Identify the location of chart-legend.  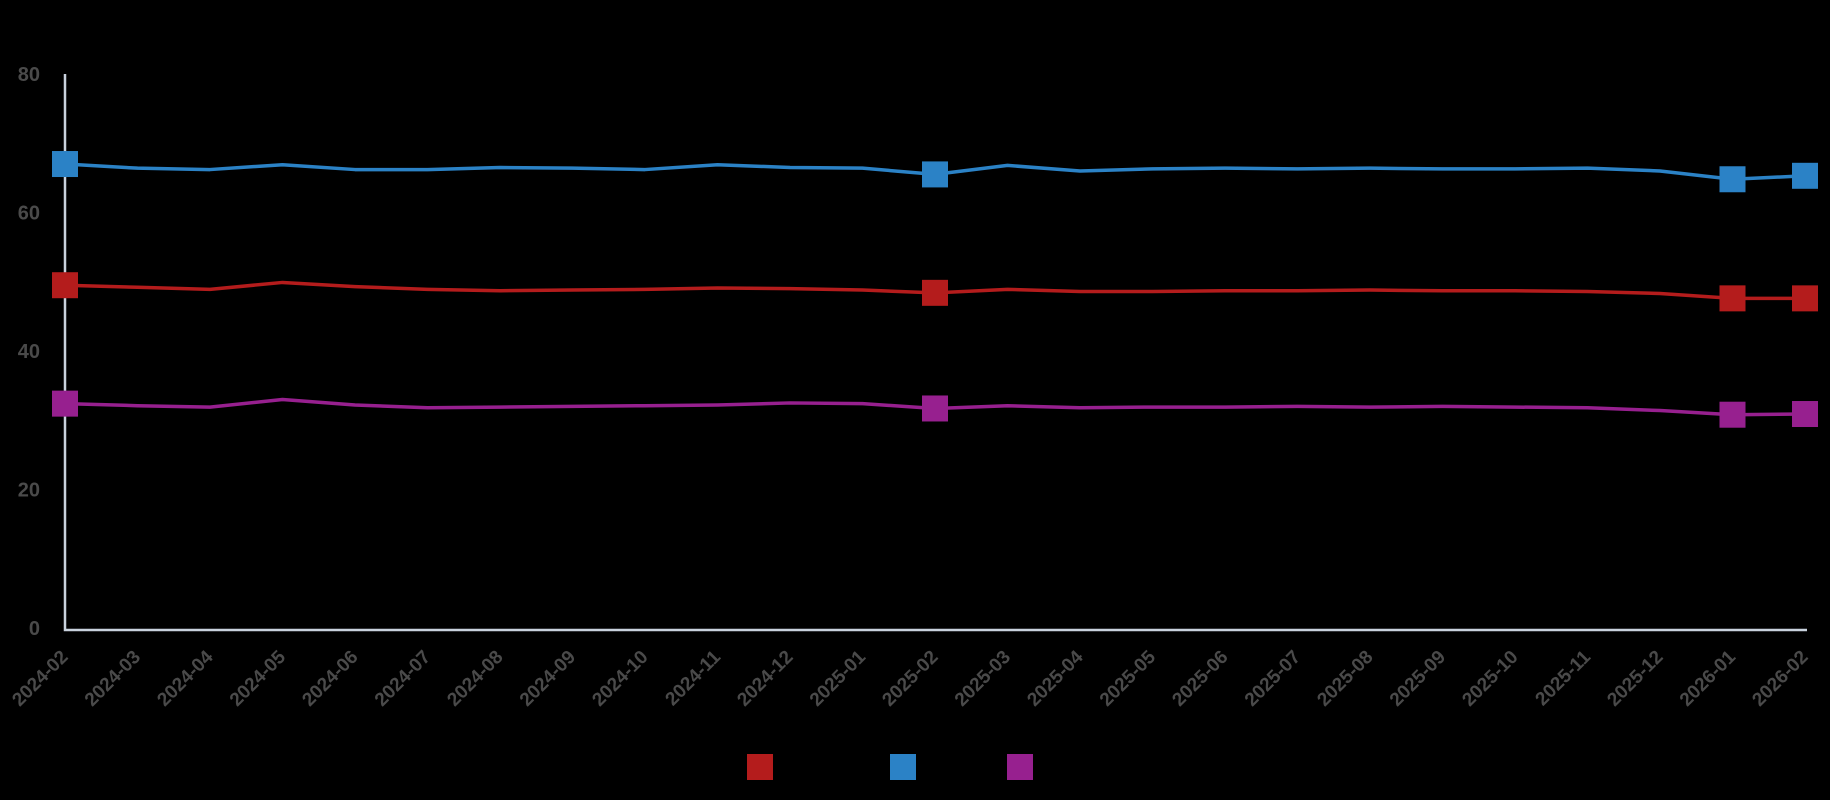
(890, 767).